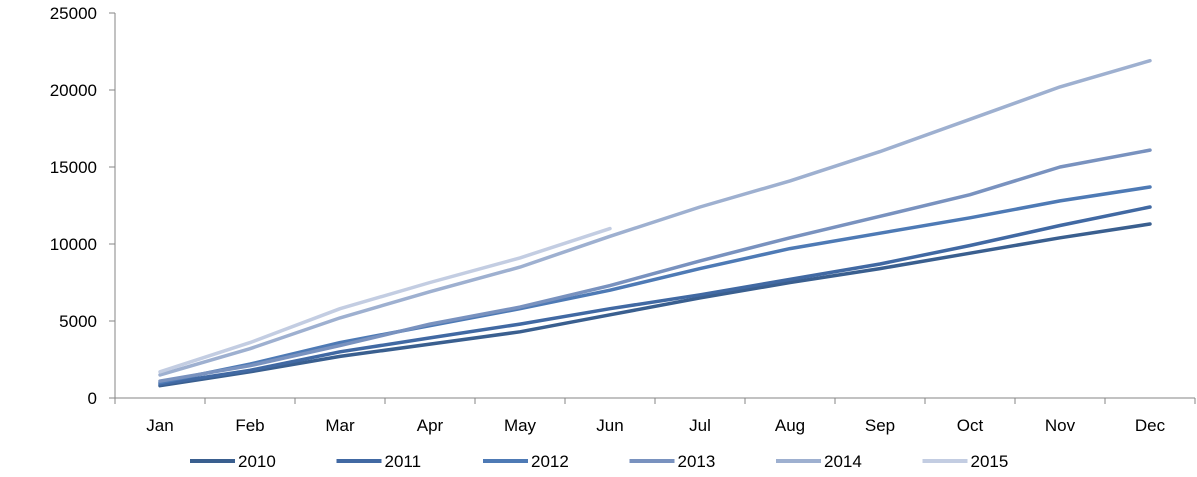 The width and height of the screenshot is (1197, 477). I want to click on y-tick-label: 10000, so click(73, 244).